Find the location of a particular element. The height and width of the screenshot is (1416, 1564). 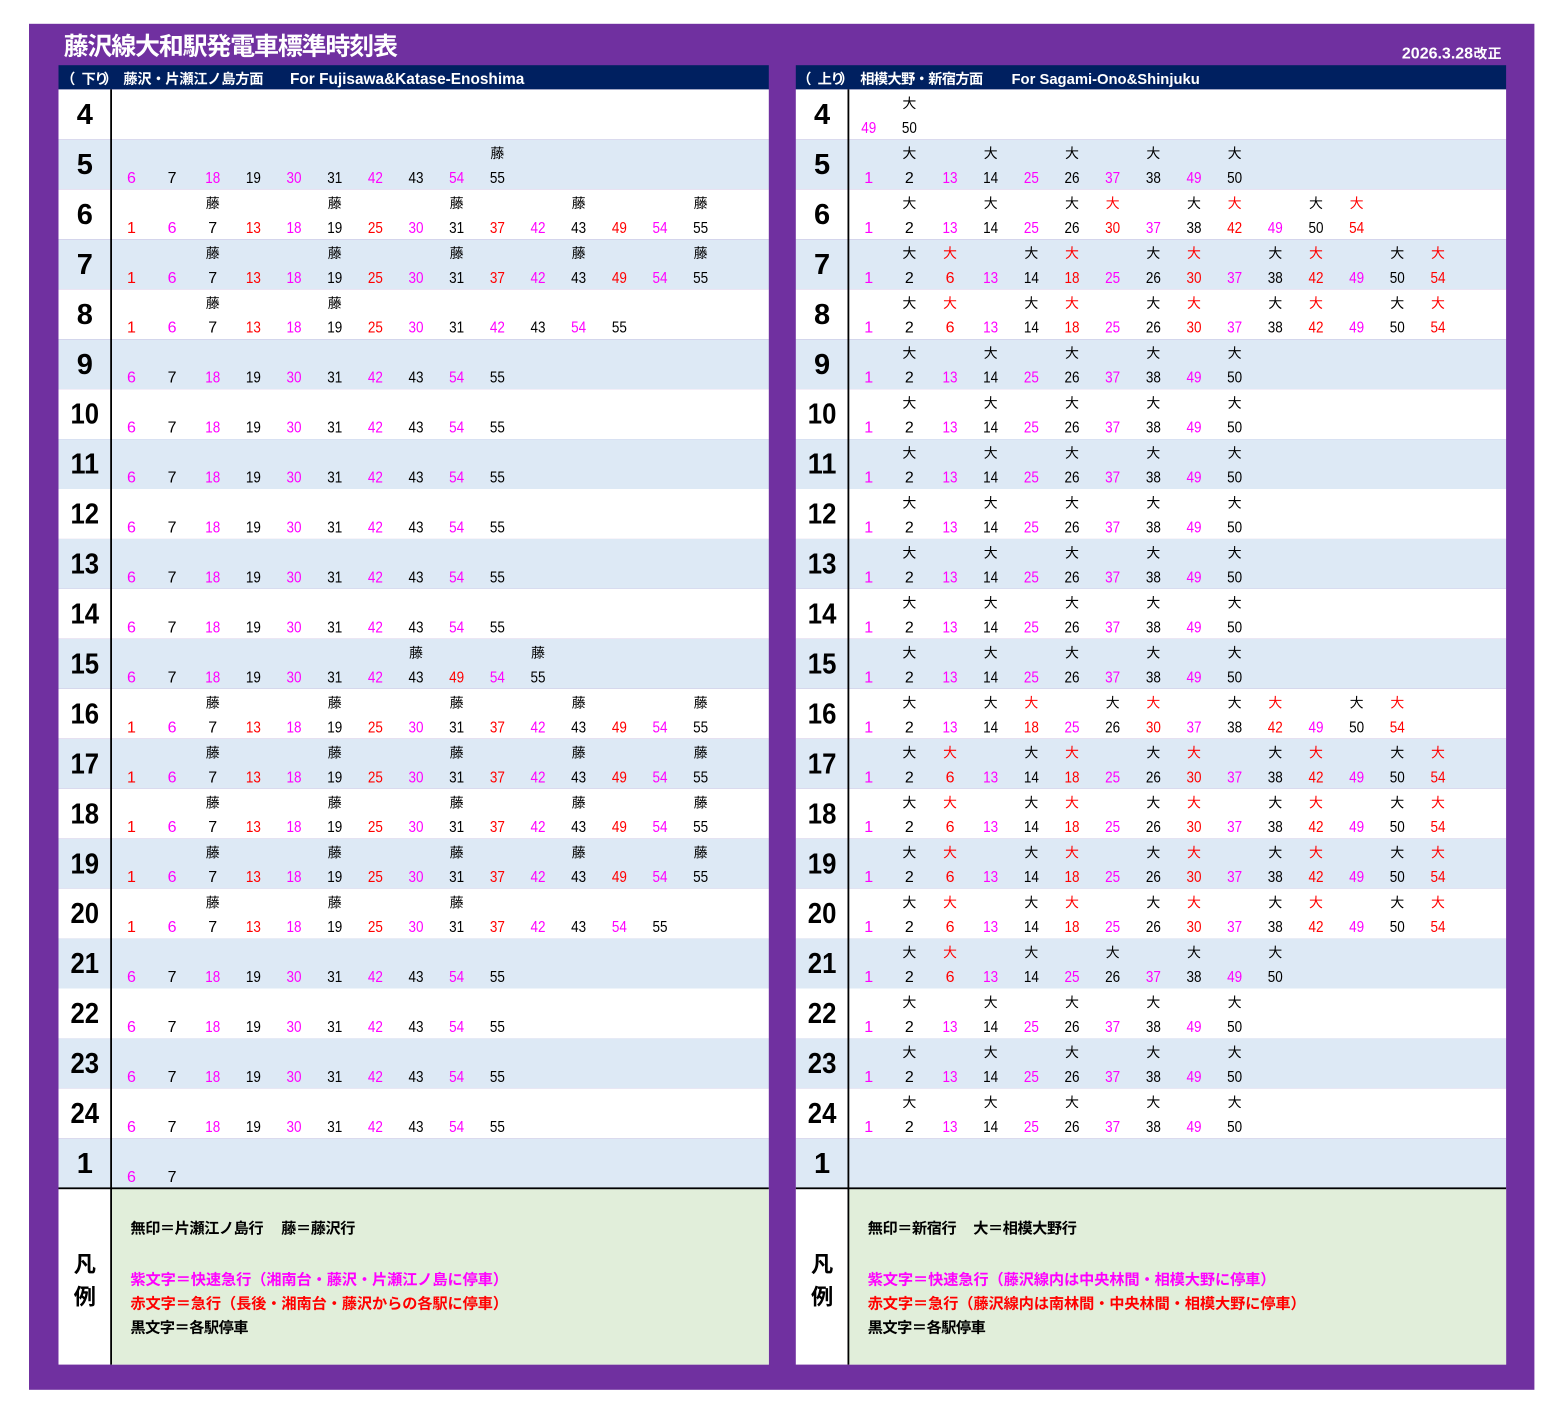

svg-text: 18 is located at coordinates (212, 378).